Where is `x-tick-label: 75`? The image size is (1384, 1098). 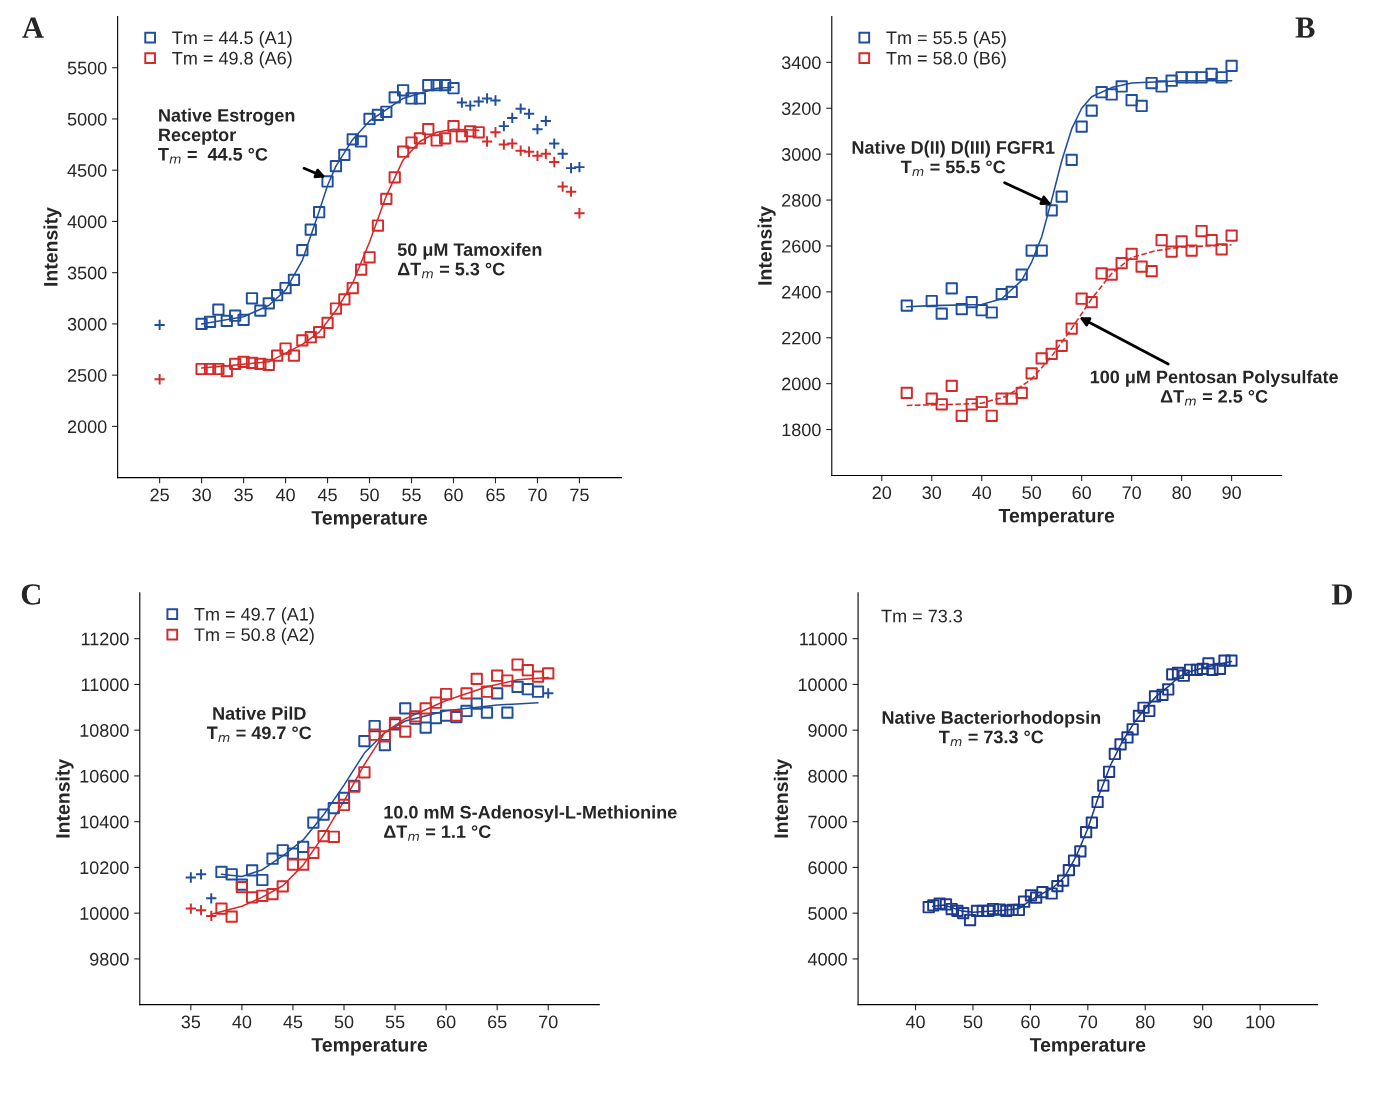
x-tick-label: 75 is located at coordinates (579, 495).